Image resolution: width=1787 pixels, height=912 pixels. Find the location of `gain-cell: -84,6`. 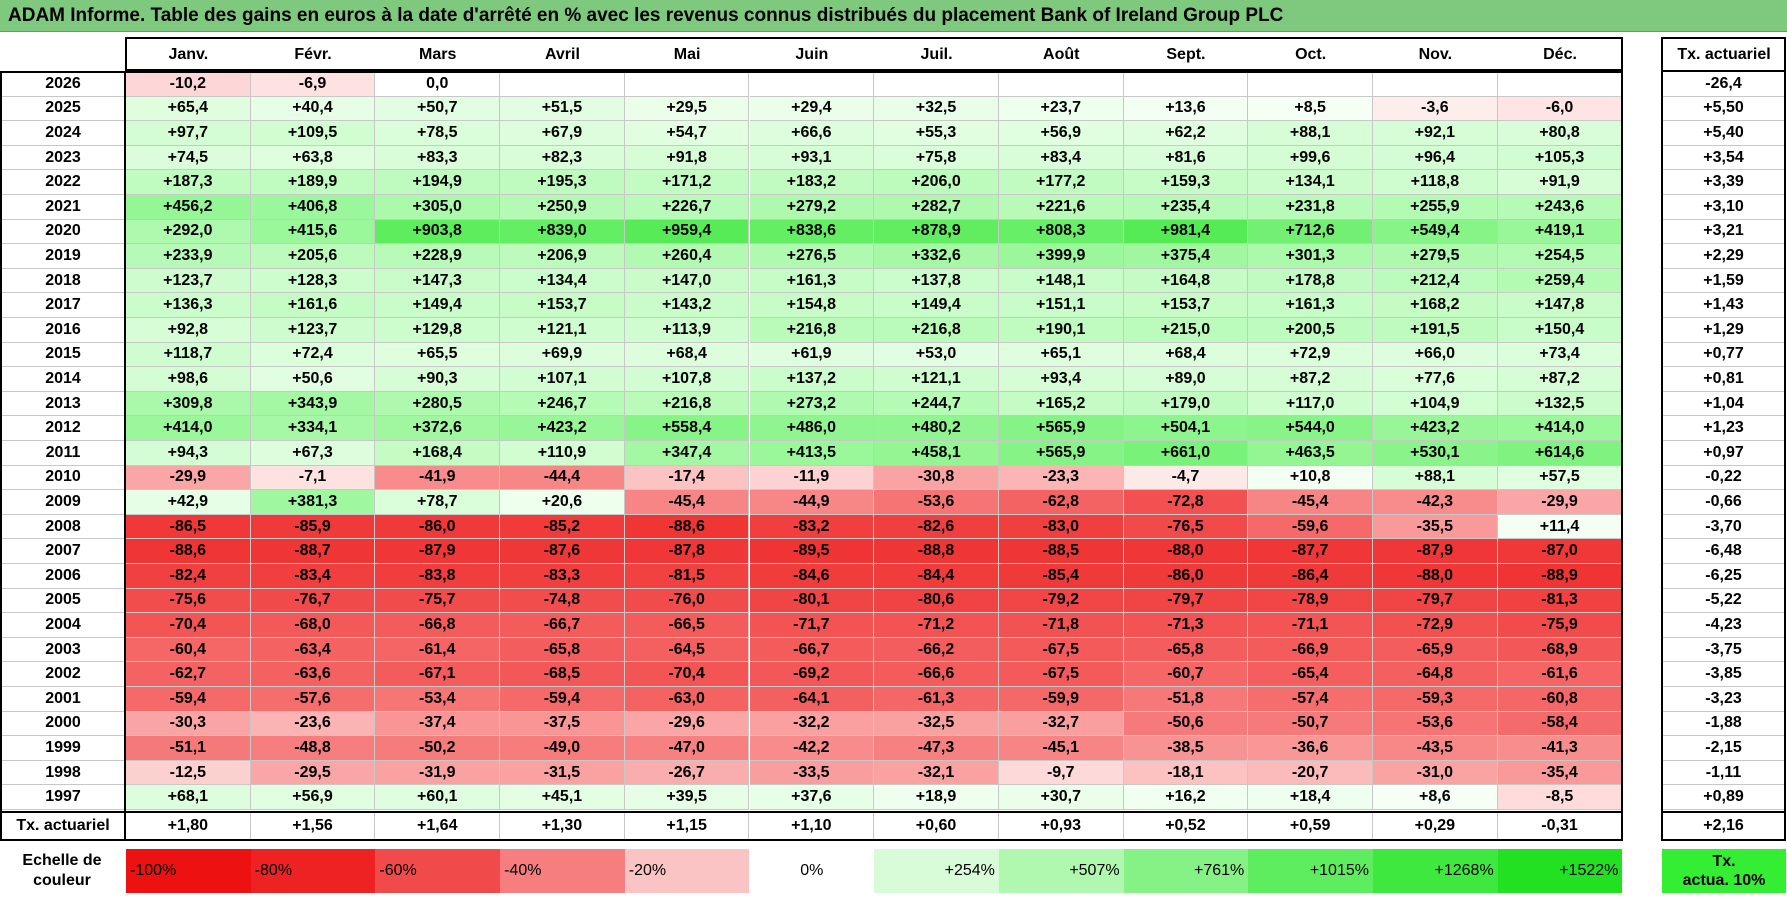

gain-cell: -84,6 is located at coordinates (812, 576).